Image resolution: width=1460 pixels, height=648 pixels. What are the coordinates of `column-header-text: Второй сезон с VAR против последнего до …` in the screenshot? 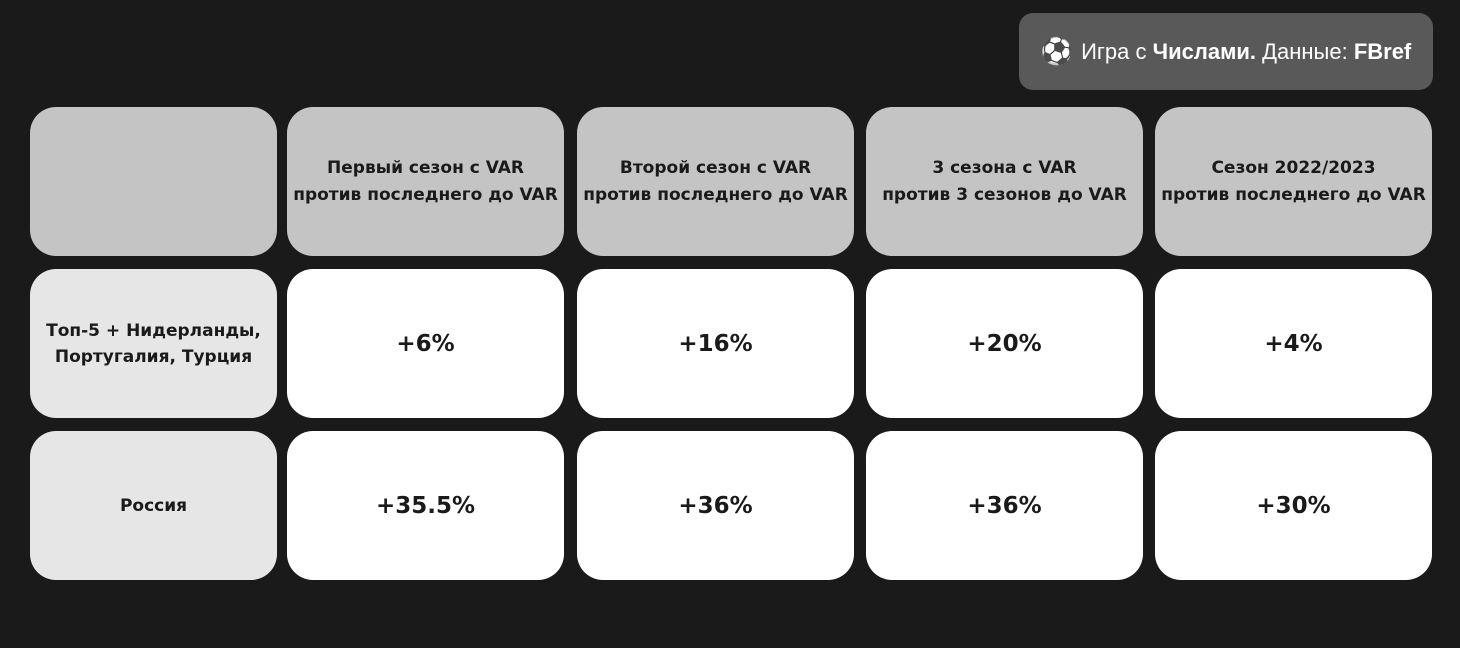 It's located at (715, 181).